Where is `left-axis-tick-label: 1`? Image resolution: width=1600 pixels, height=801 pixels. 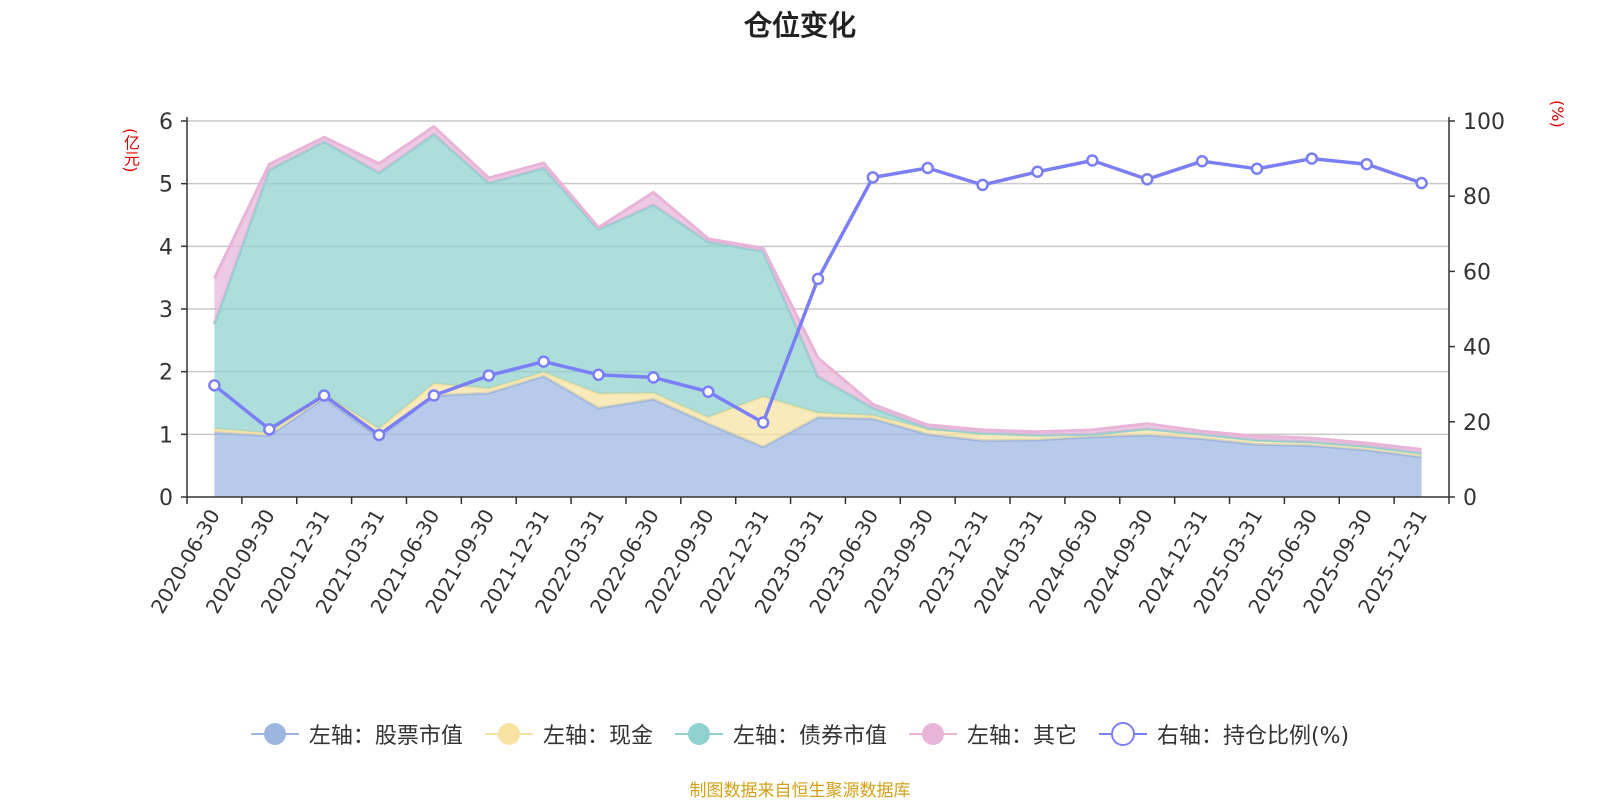 left-axis-tick-label: 1 is located at coordinates (166, 435).